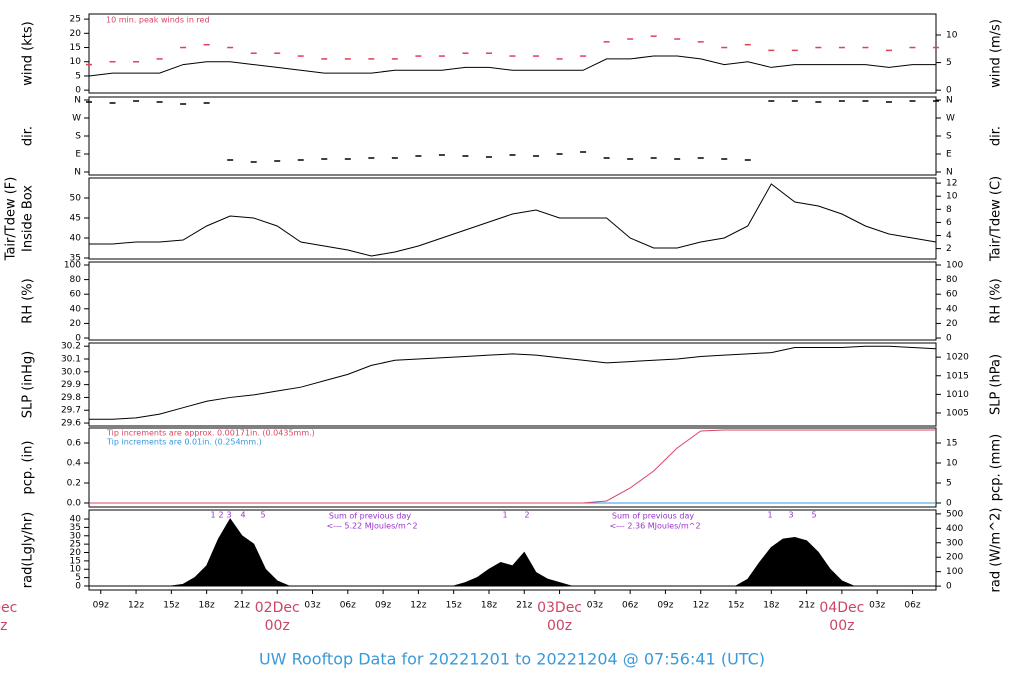 The height and width of the screenshot is (700, 1024). Describe the element at coordinates (526, 515) in the screenshot. I see `hour-mark: 2` at that location.